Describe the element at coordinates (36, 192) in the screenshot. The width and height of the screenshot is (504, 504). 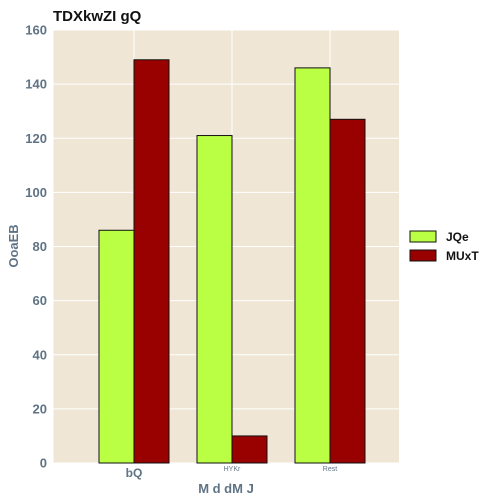
I see `y-tick-label: 100` at that location.